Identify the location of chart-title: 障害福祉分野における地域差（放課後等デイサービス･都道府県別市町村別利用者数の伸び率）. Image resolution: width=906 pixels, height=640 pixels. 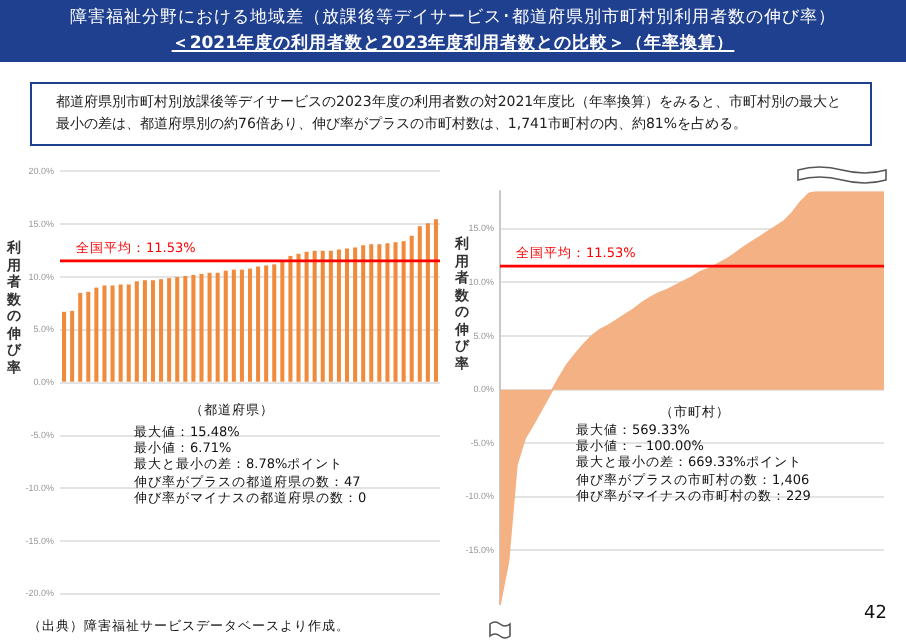
(453, 19).